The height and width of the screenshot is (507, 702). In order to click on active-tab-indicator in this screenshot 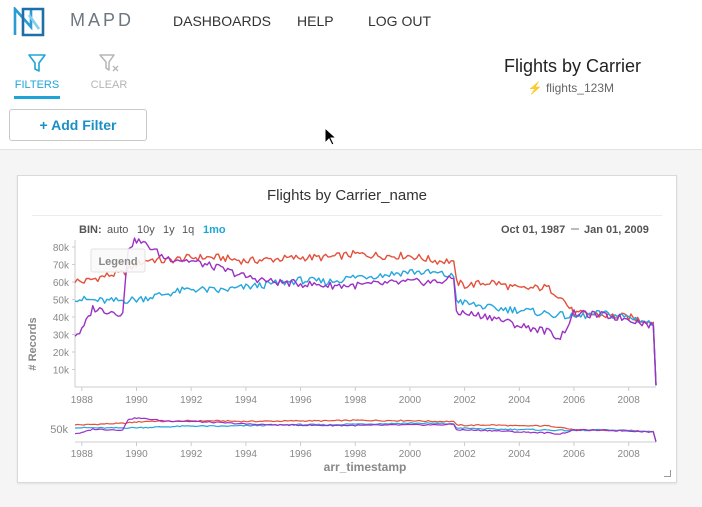, I will do `click(37, 97)`.